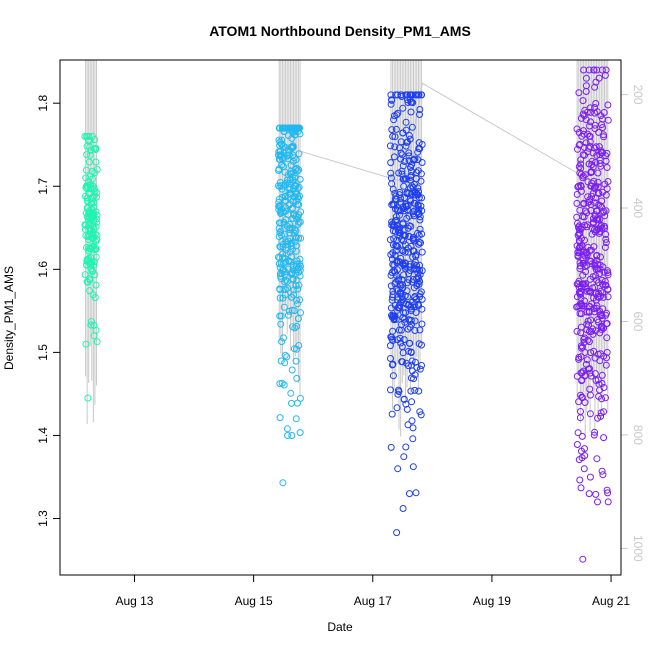 This screenshot has height=655, width=650. I want to click on y2-tick-label: 600, so click(638, 321).